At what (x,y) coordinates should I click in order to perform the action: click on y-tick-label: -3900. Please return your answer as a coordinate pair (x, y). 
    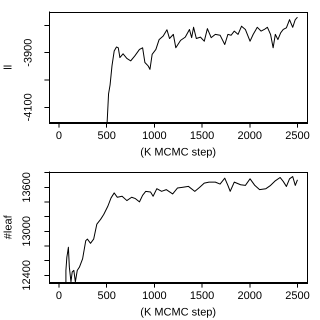
    Looking at the image, I should click on (28, 52).